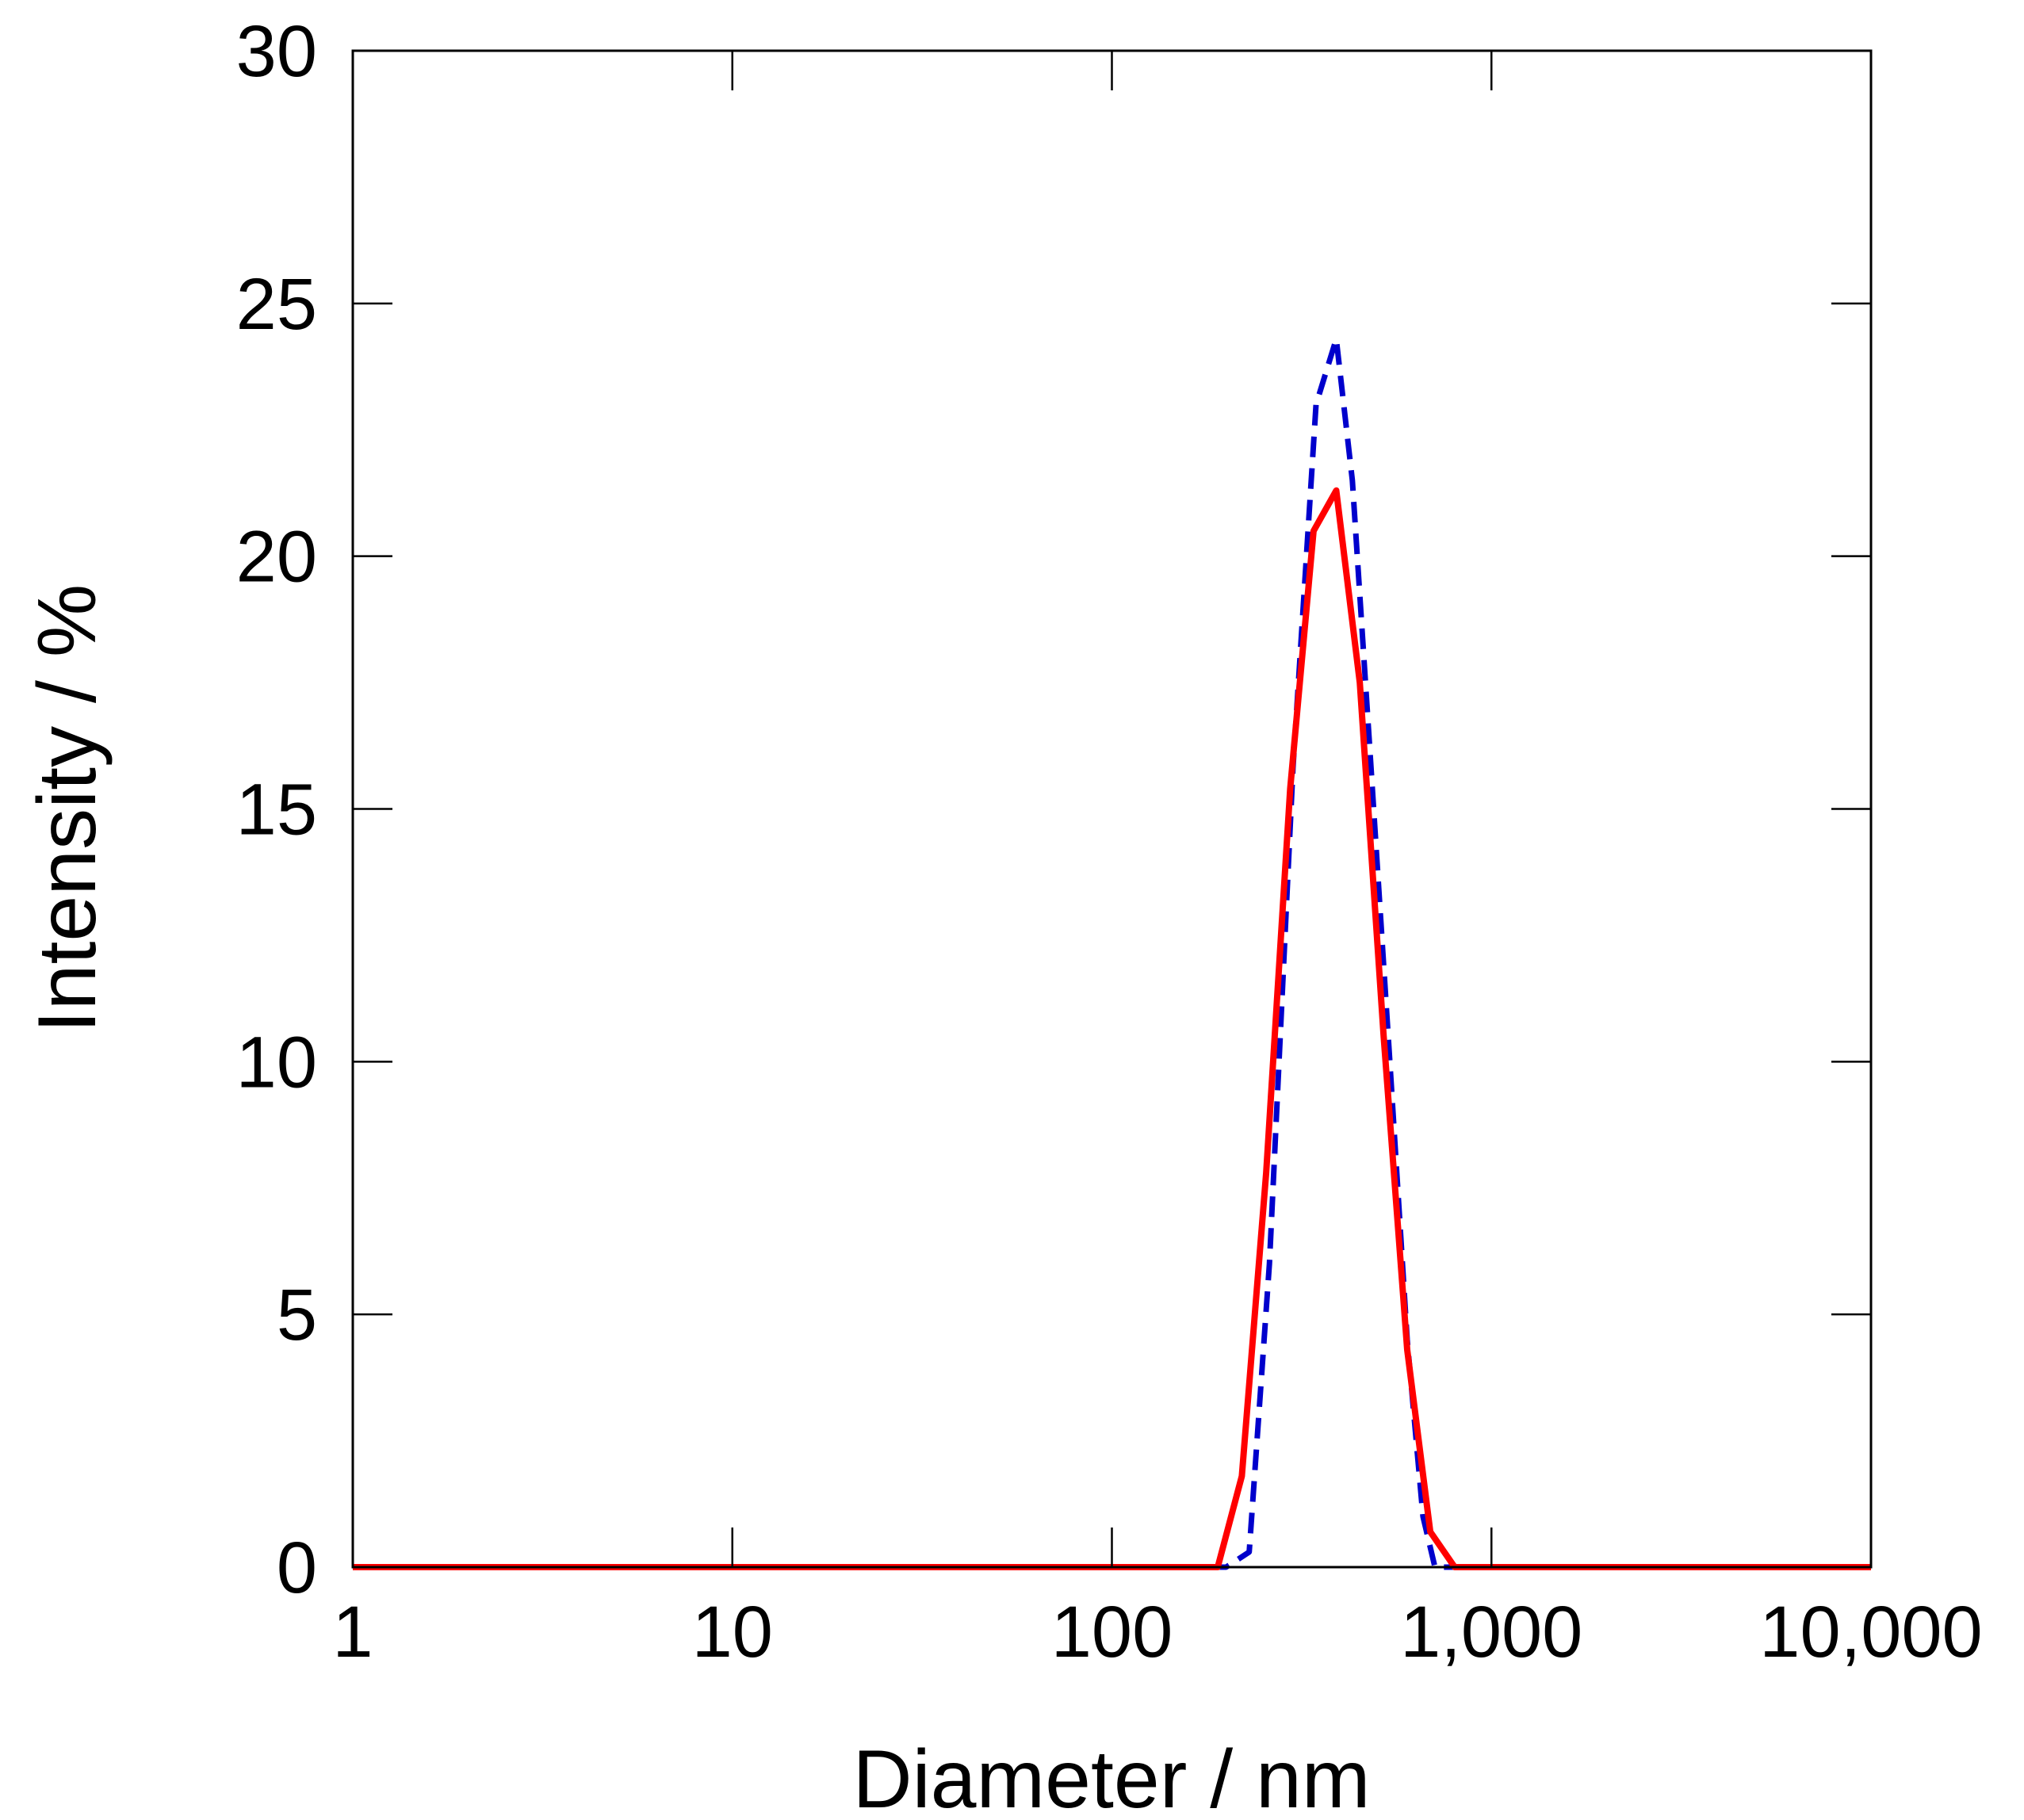  I want to click on x-tick-label: 100, so click(1112, 1633).